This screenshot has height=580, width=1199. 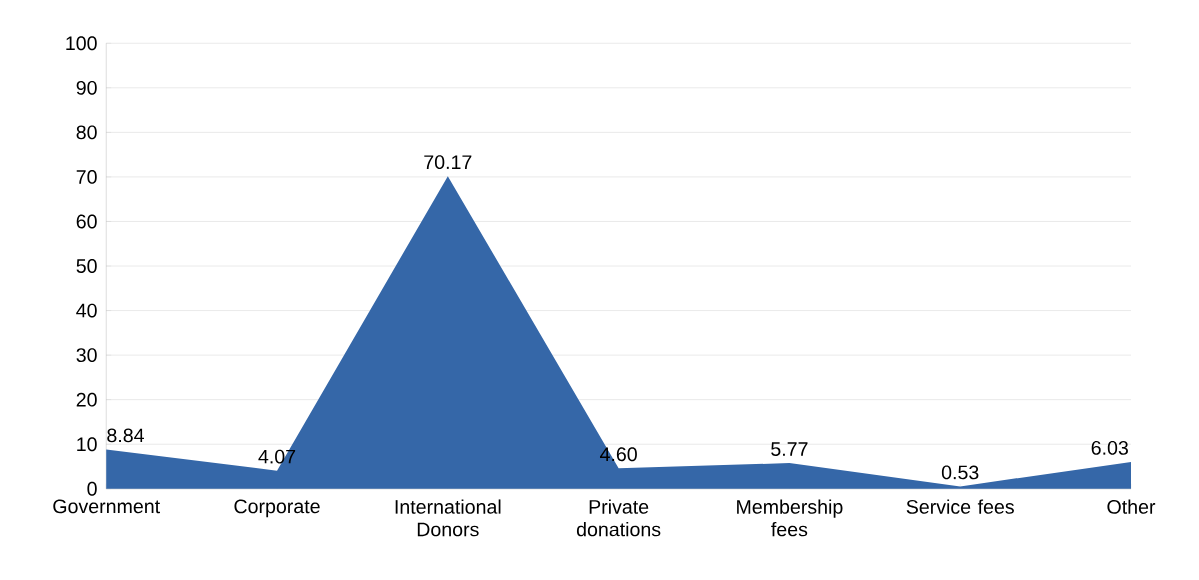 I want to click on y-tick-label: 30, so click(x=86, y=355).